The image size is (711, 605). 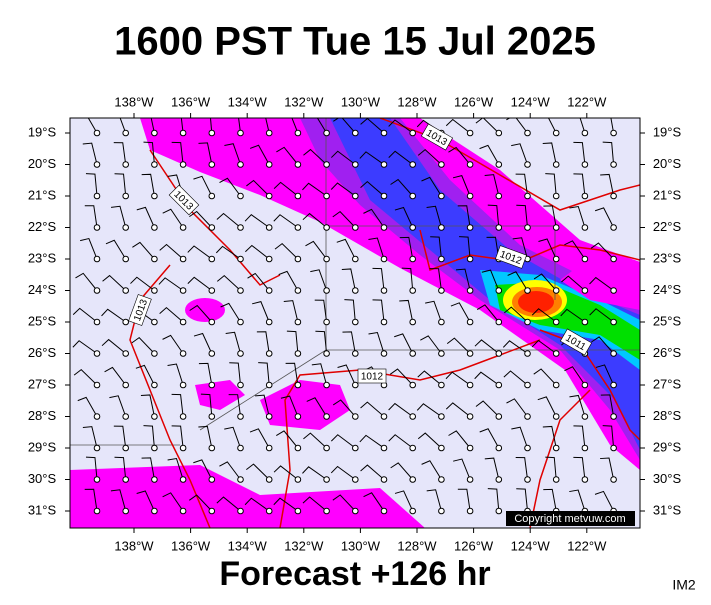 I want to click on forecast-label: Forecast +126 hr, so click(x=354, y=574).